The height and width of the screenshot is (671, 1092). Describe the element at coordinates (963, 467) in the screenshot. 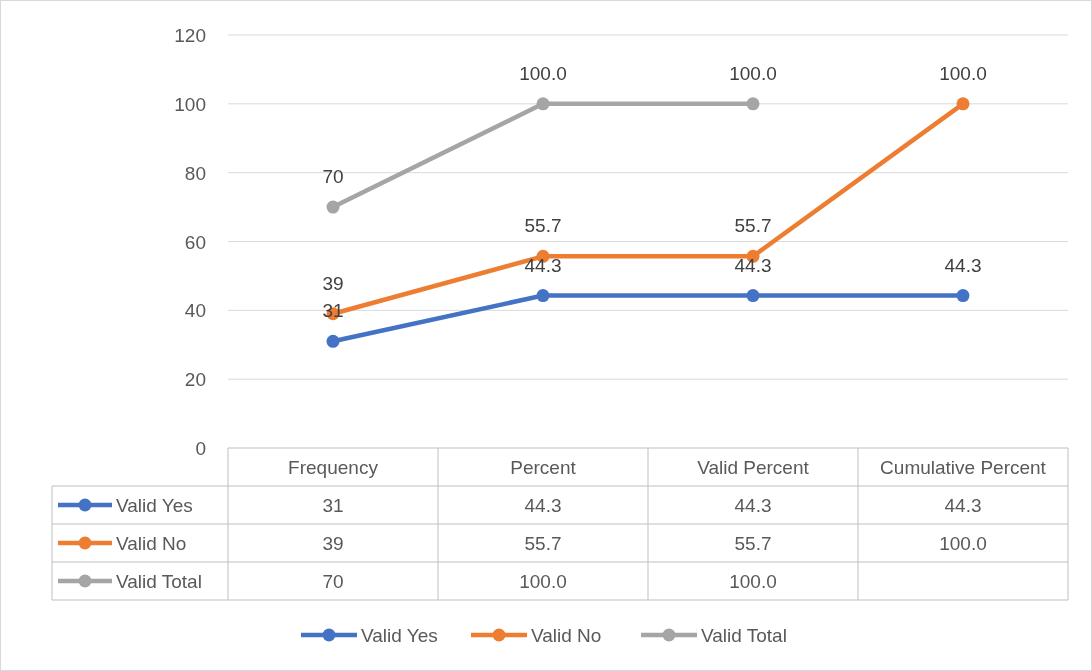

I see `x-tick-label: Cumulative Percent` at that location.